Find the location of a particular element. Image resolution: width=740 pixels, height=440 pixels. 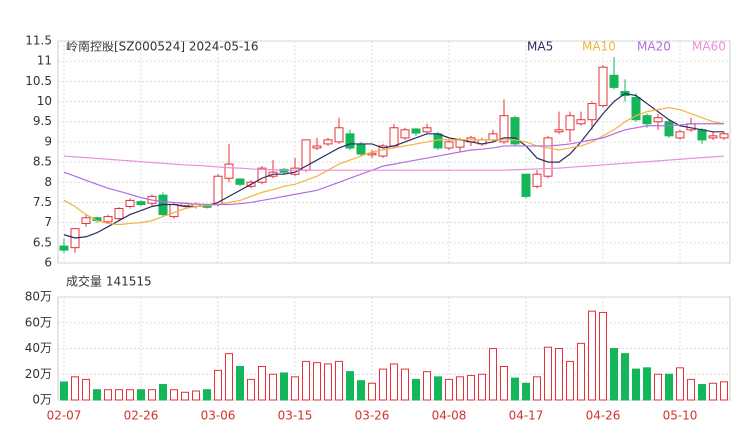

y-tick-label: 9 is located at coordinates (48, 141).